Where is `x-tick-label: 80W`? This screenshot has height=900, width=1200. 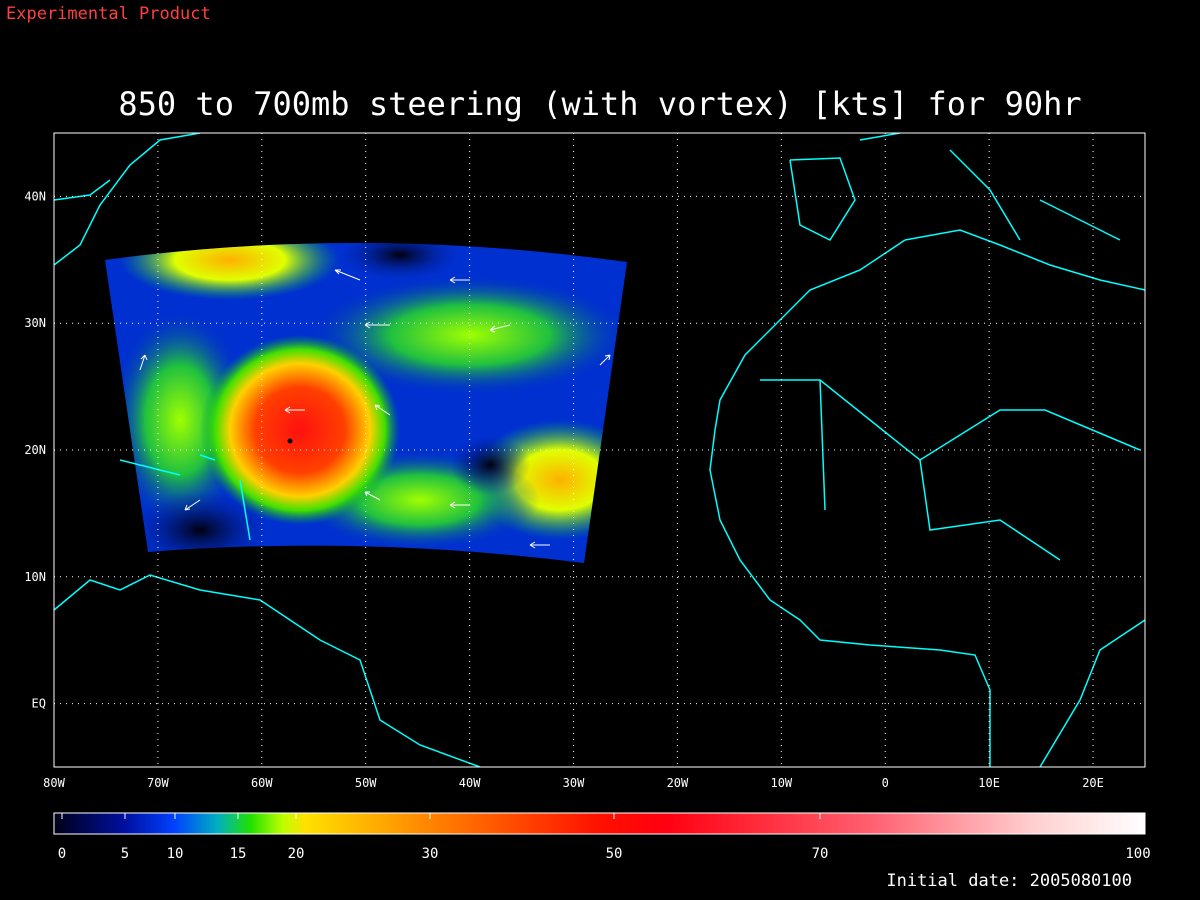 x-tick-label: 80W is located at coordinates (54, 783).